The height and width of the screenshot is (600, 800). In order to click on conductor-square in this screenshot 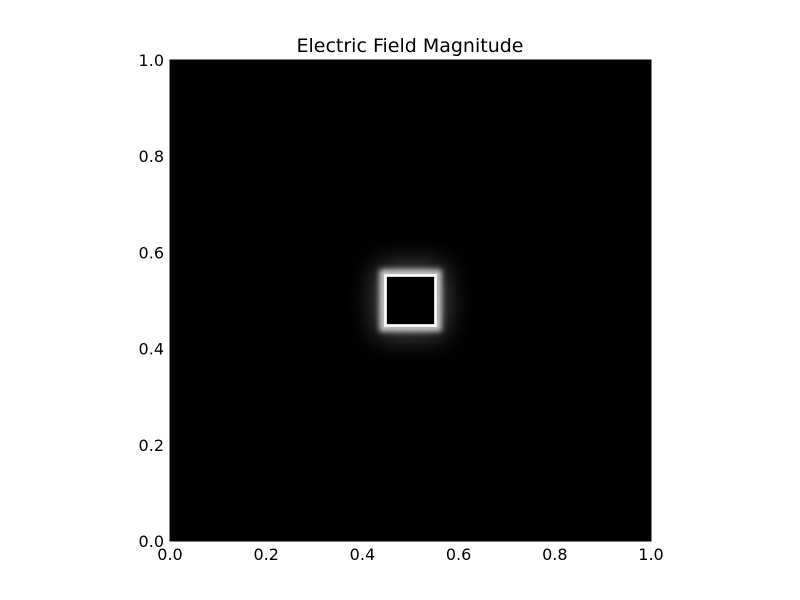, I will do `click(410, 300)`.